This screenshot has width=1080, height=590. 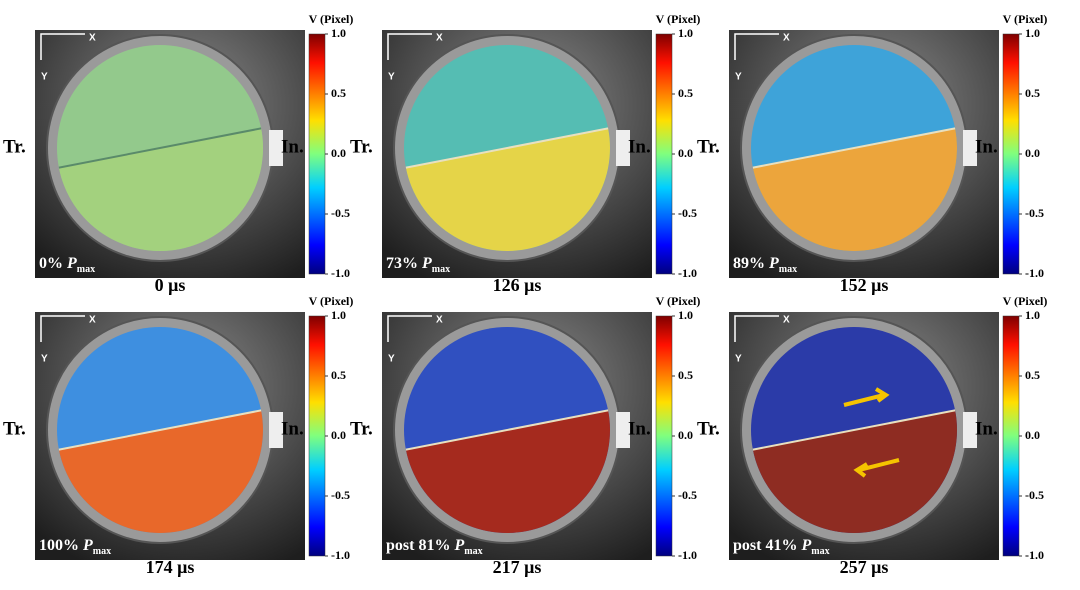 What do you see at coordinates (765, 545) in the screenshot?
I see `load-percent: post 41%` at bounding box center [765, 545].